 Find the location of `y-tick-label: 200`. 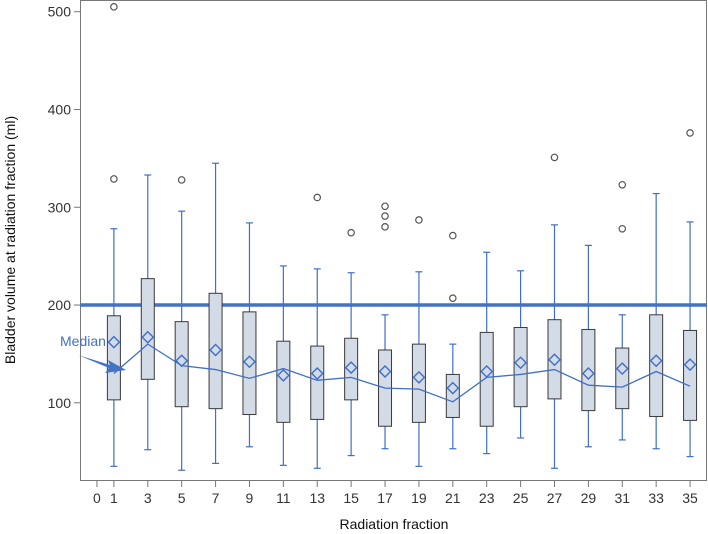

y-tick-label: 200 is located at coordinates (60, 305).